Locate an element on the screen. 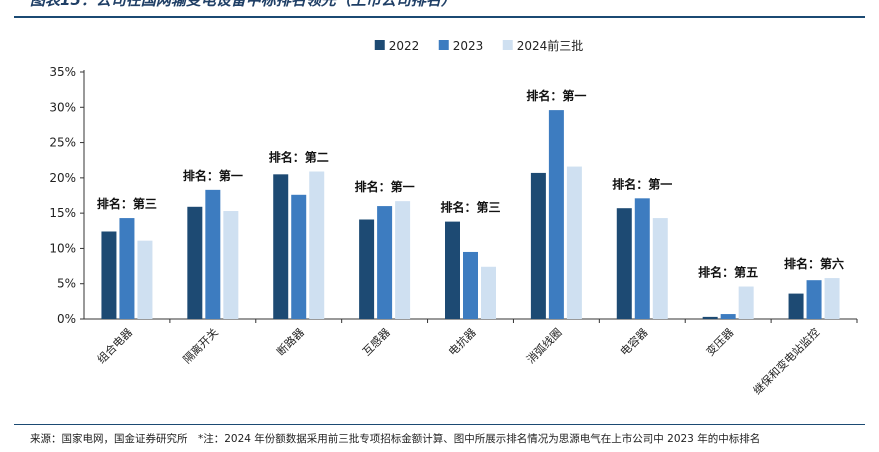 Image resolution: width=879 pixels, height=452 pixels. legend-label: 2024前三批 is located at coordinates (550, 45).